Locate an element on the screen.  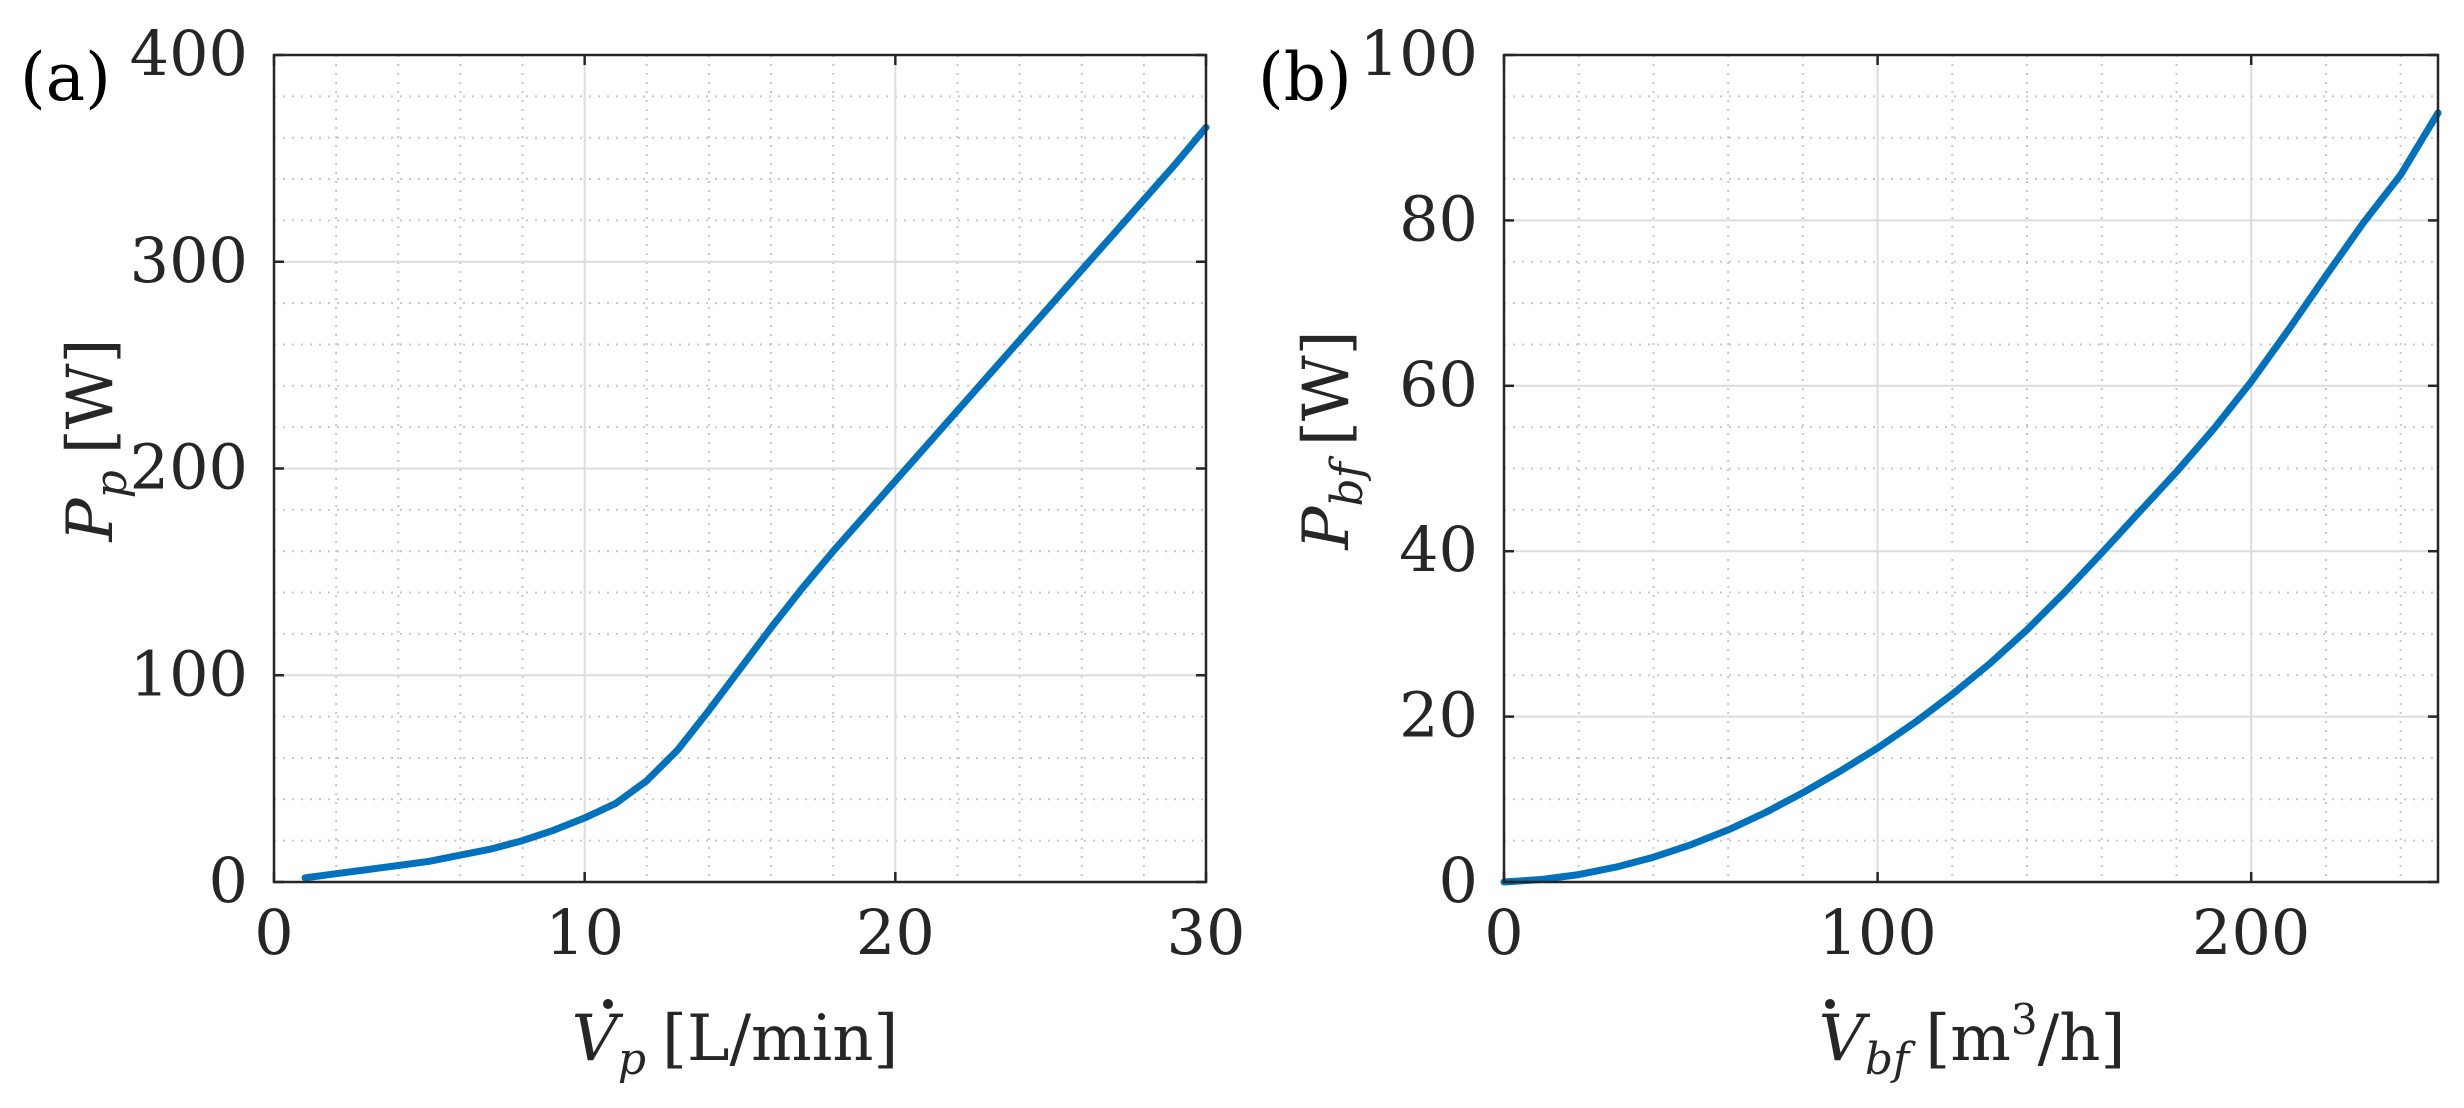
y-tick-label: 300 is located at coordinates (189, 260).